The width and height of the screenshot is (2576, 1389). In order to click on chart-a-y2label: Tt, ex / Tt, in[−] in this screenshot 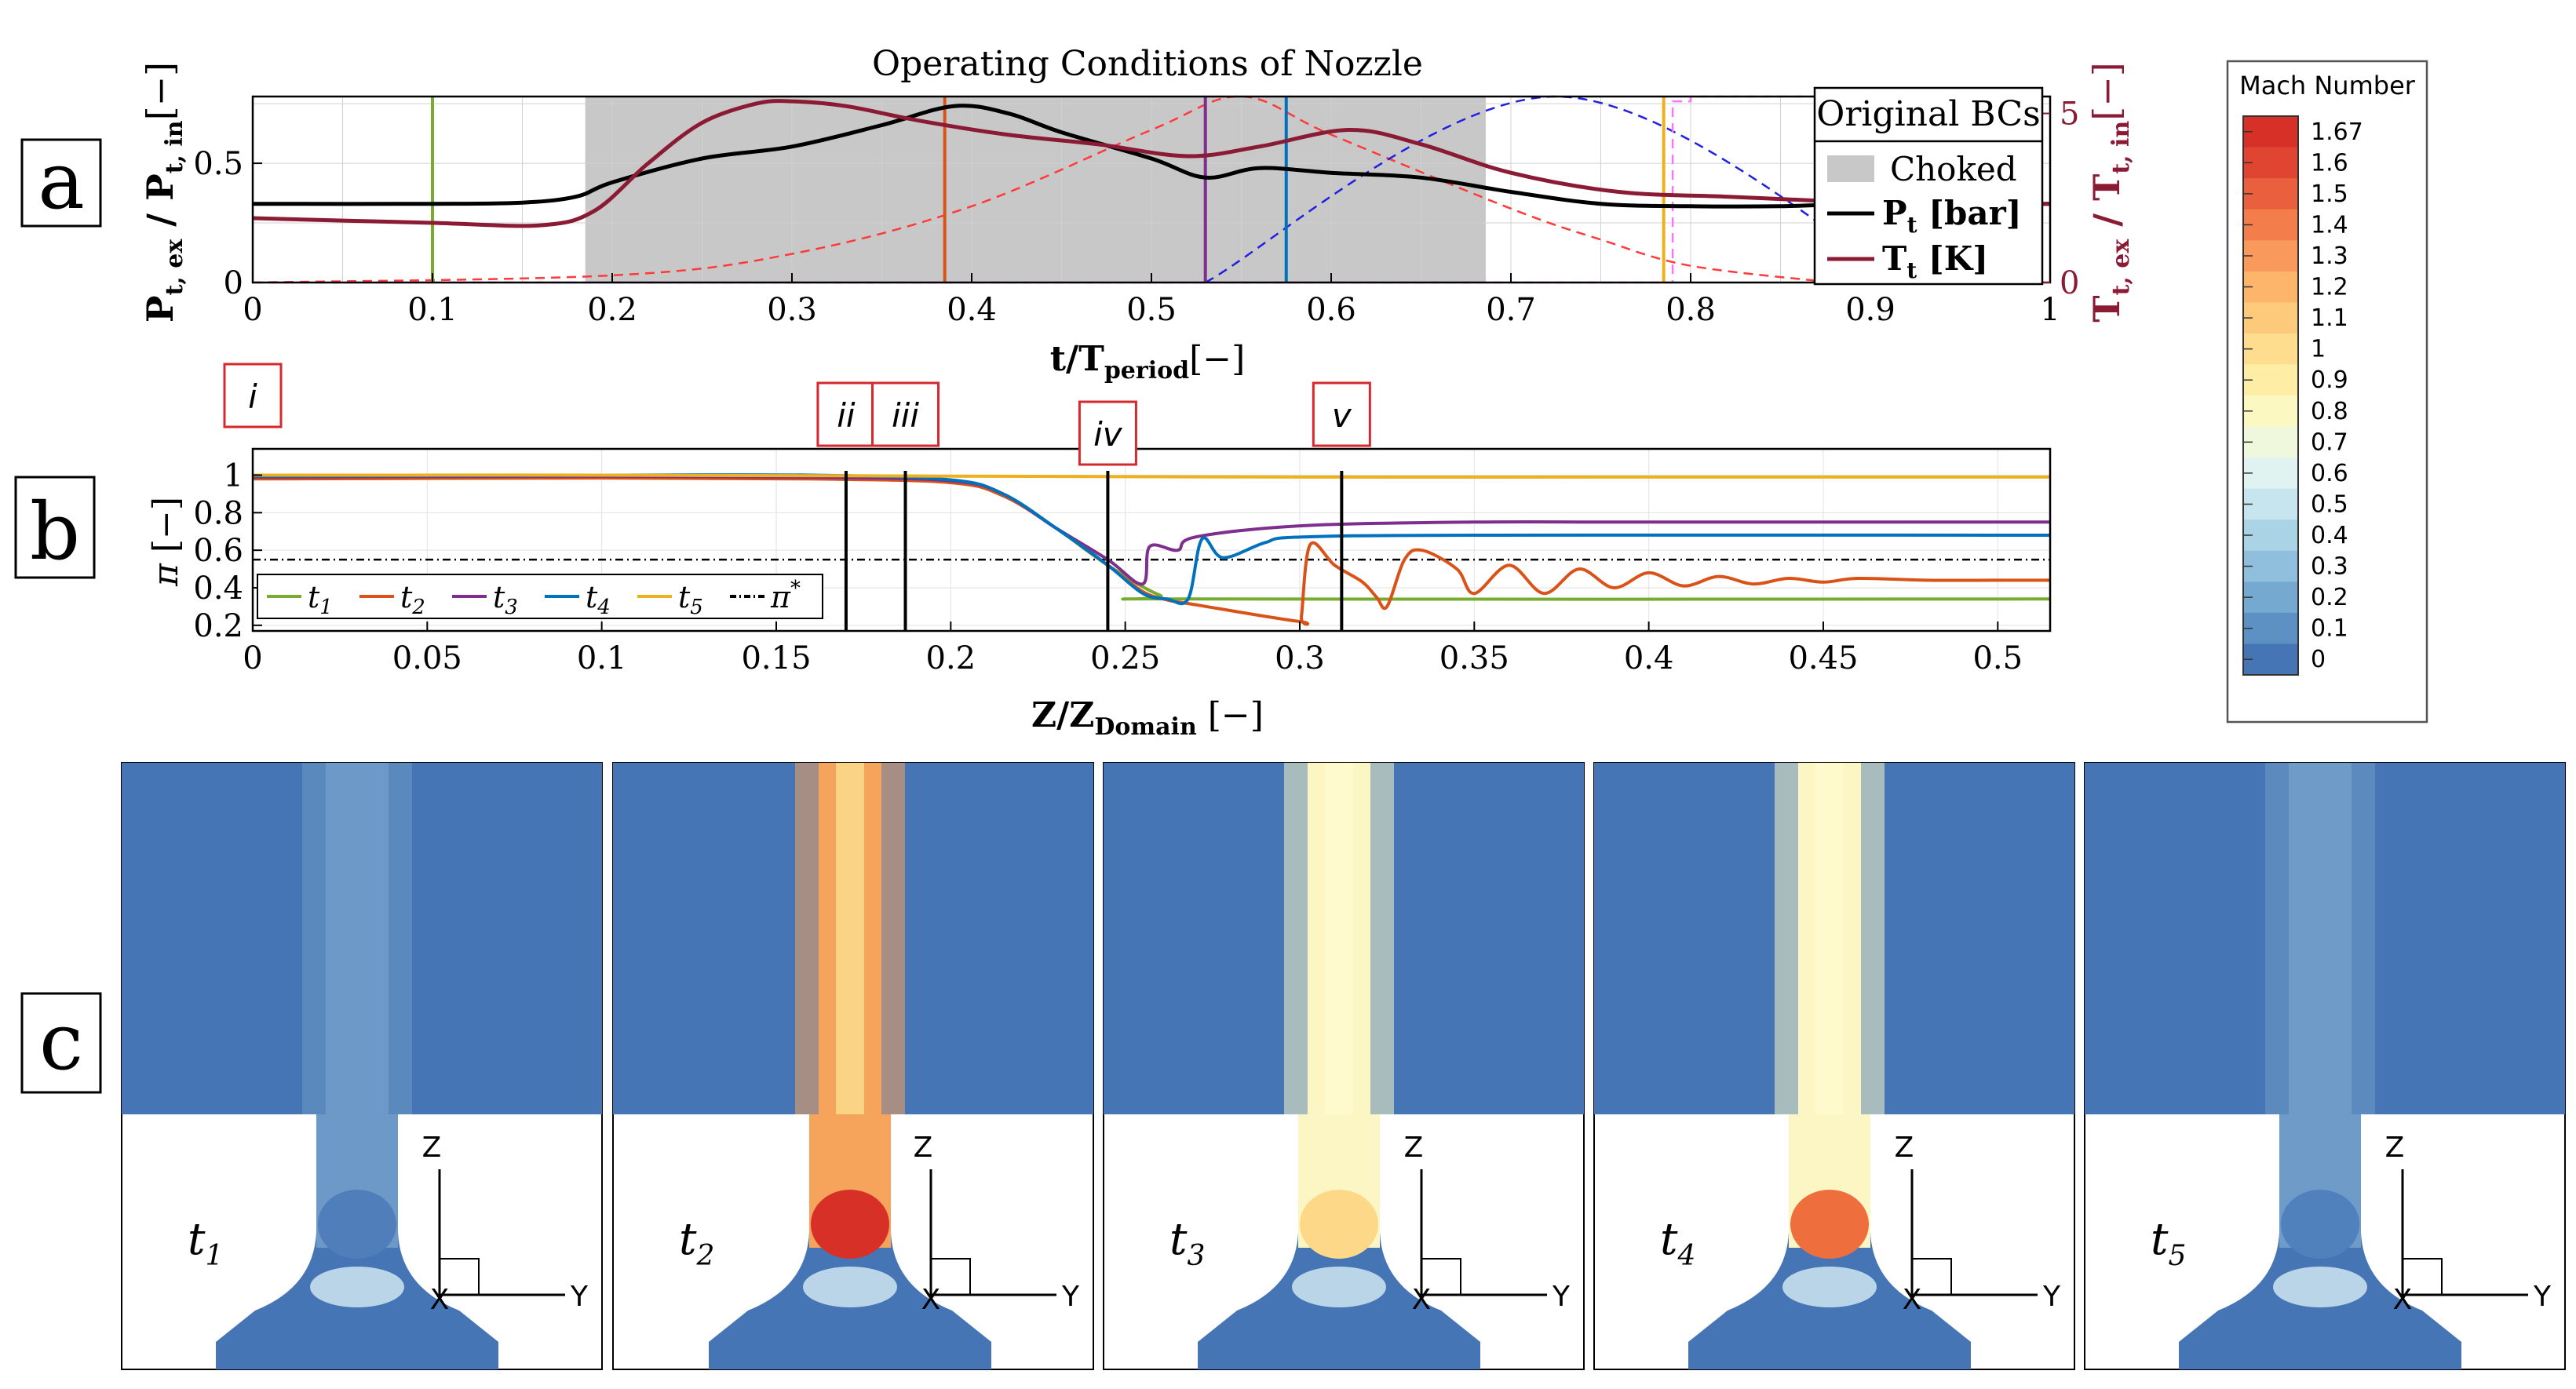, I will do `click(2110, 192)`.